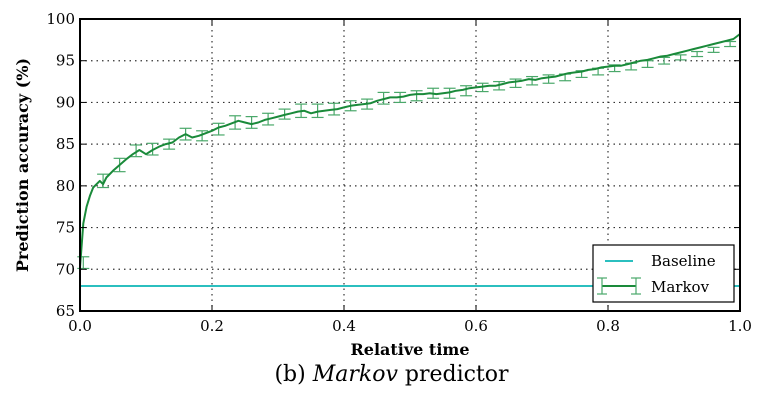  I want to click on y-tick-label: 90, so click(65, 102).